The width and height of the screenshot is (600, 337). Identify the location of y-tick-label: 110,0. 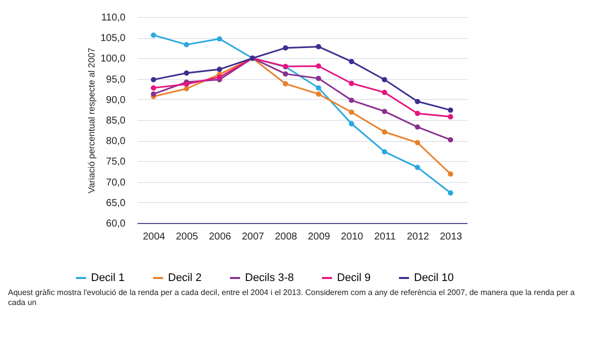
(113, 18).